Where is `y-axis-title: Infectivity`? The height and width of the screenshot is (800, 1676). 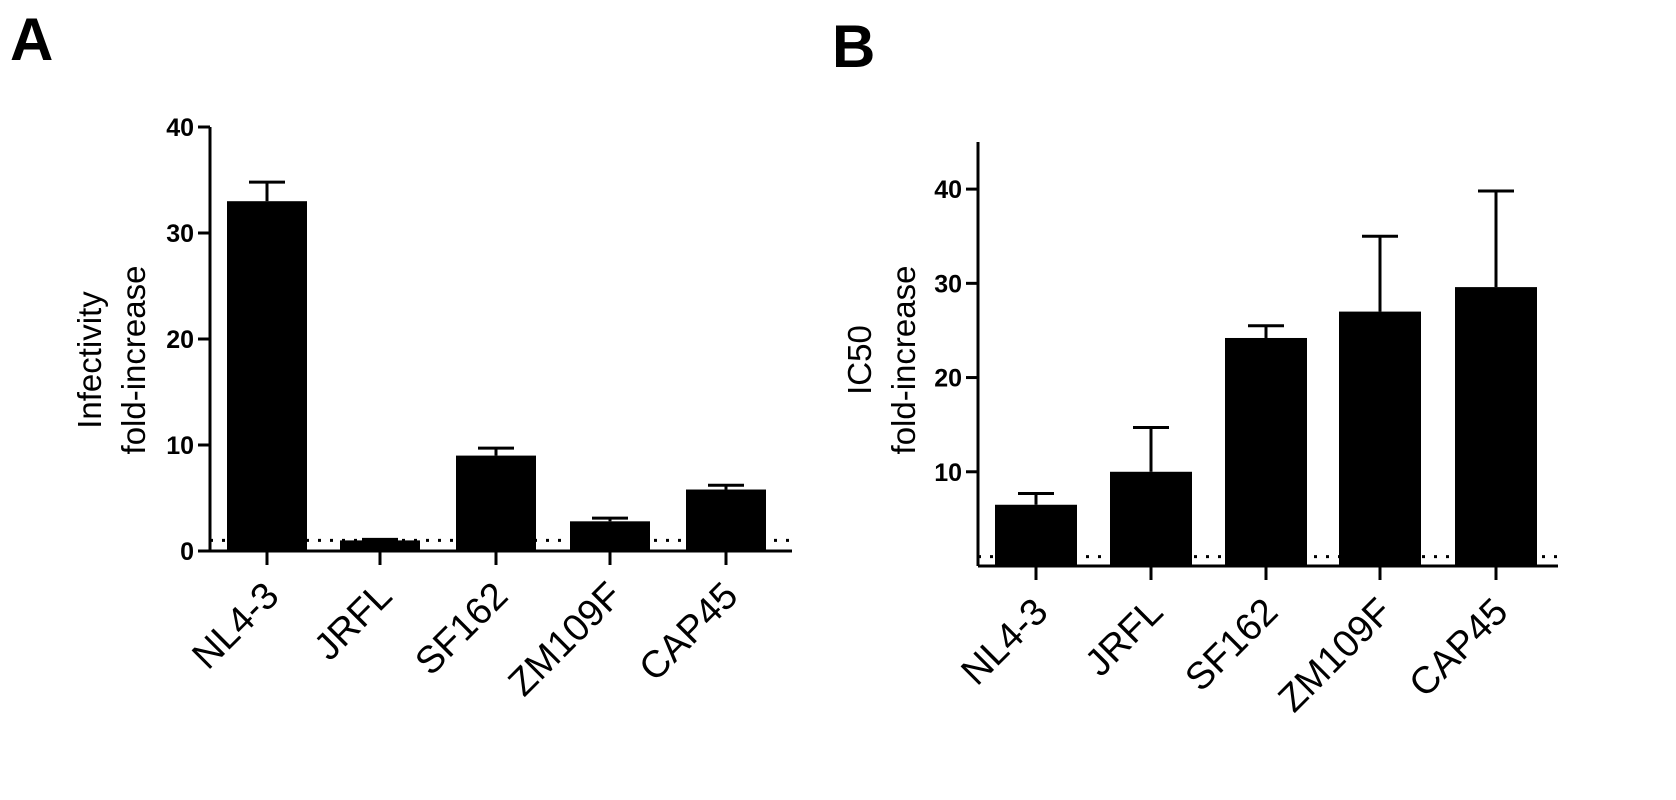
y-axis-title: Infectivity is located at coordinates (89, 360).